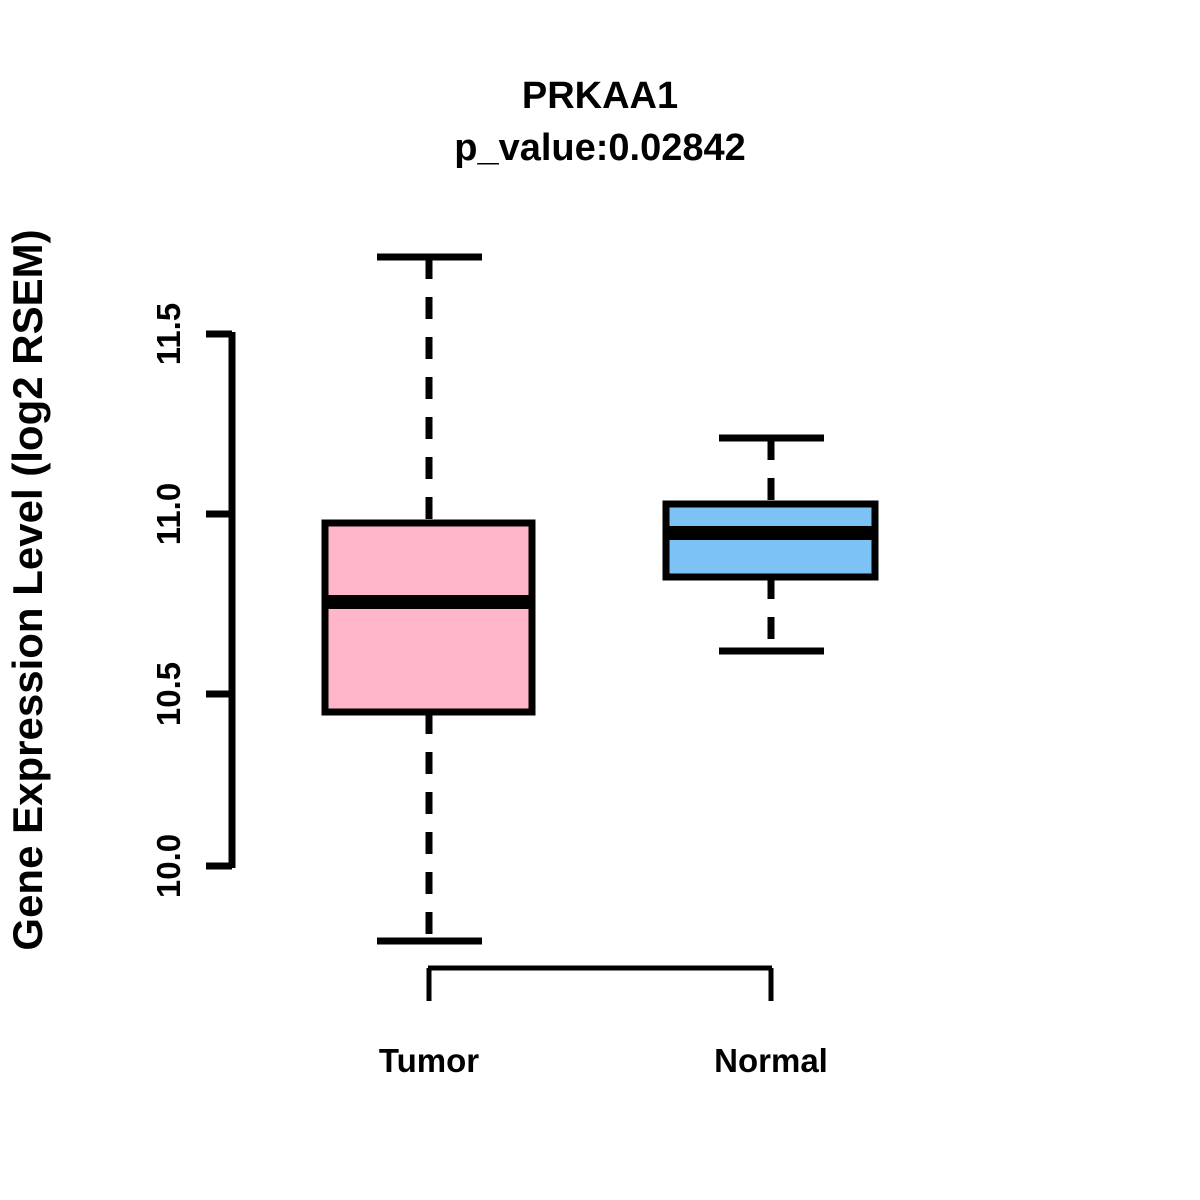 The width and height of the screenshot is (1200, 1200). Describe the element at coordinates (600, 96) in the screenshot. I see `chart-title: PRKAA1` at that location.